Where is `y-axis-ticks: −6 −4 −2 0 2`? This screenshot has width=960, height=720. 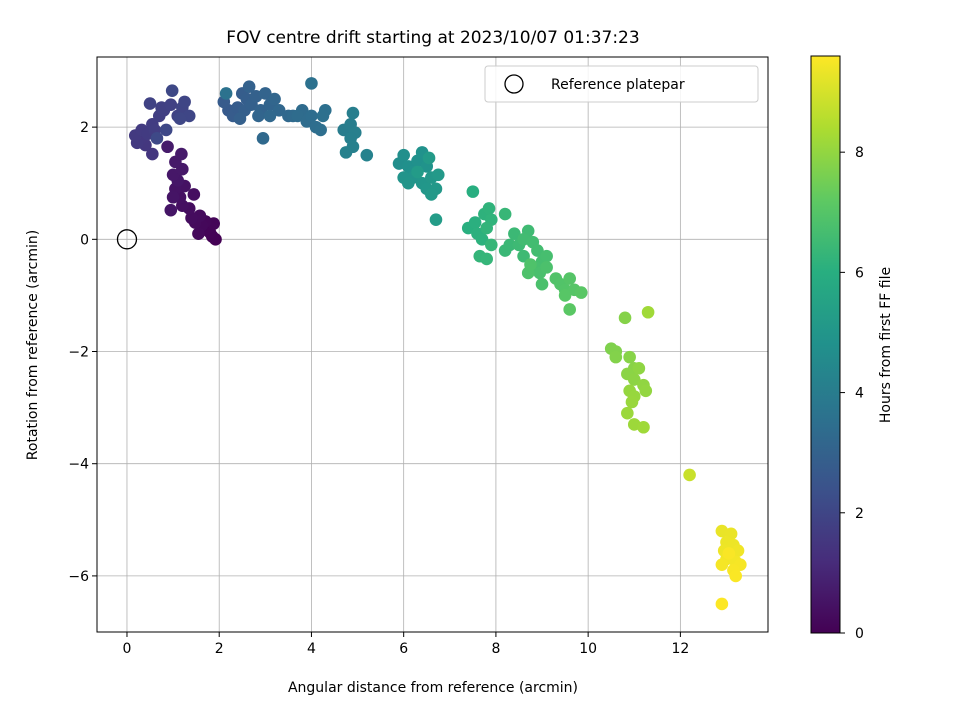
y-axis-ticks: −6 −4 −2 0 2 is located at coordinates (82, 352).